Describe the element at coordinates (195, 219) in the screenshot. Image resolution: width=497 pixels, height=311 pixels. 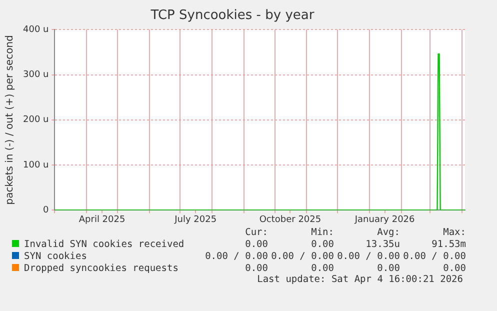
I see `x-tick-label: July 2025` at that location.